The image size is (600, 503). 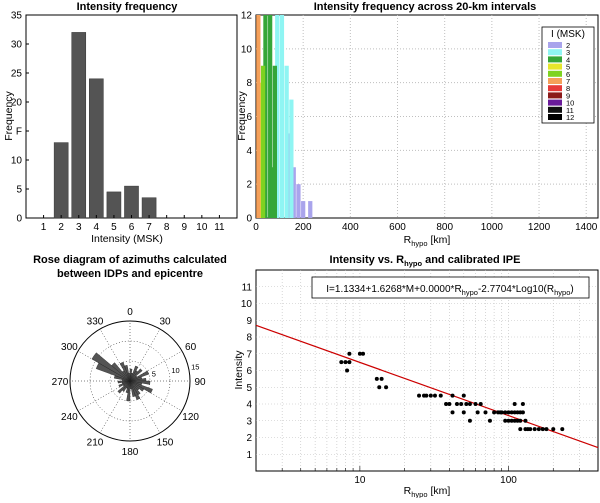 I want to click on rose-angle-label: 120, so click(x=190, y=417).